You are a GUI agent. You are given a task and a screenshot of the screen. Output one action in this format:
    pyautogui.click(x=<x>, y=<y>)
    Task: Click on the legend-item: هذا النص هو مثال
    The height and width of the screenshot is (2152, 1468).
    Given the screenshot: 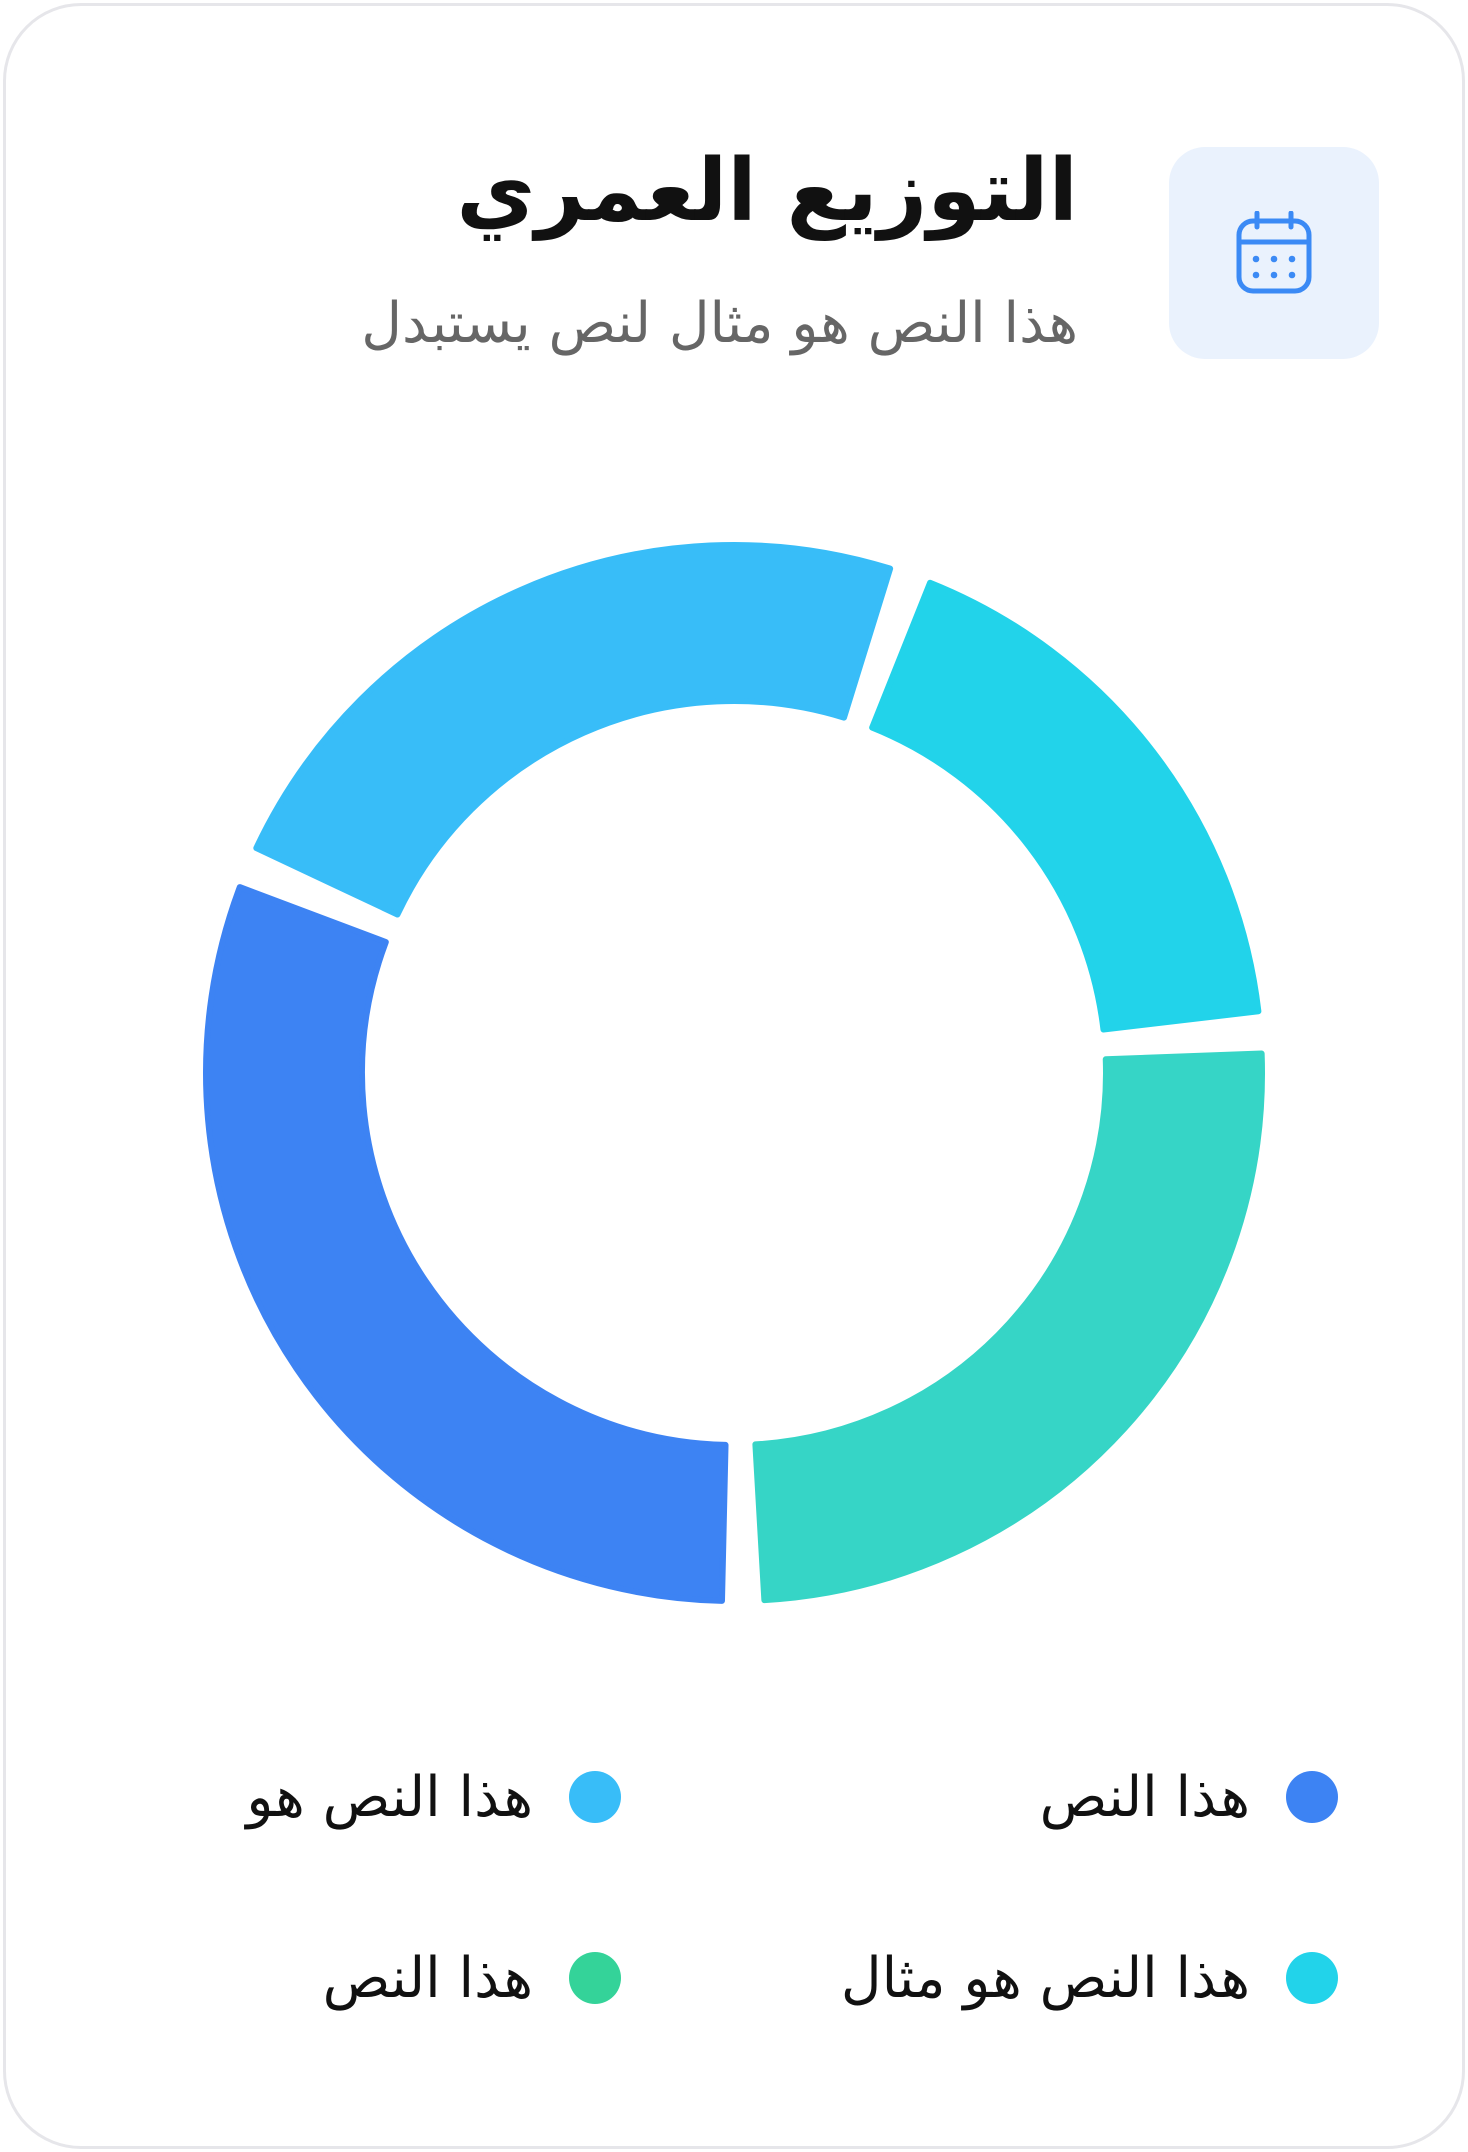 What is the action you would take?
    pyautogui.click(x=1089, y=1978)
    